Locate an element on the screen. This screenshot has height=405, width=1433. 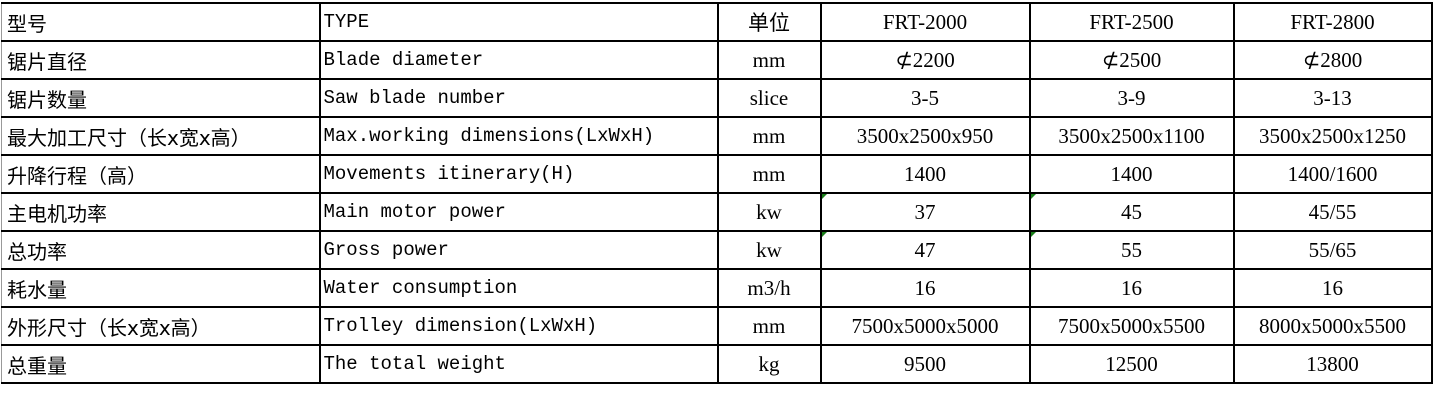
cell-param-en: Main motor power is located at coordinates (518, 212).